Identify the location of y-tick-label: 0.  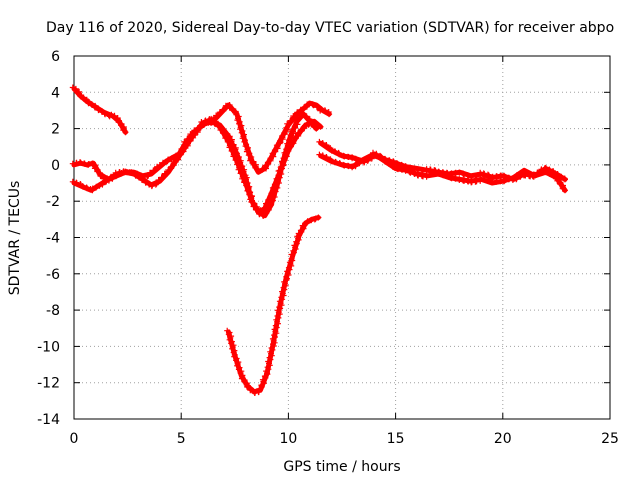
(55, 166).